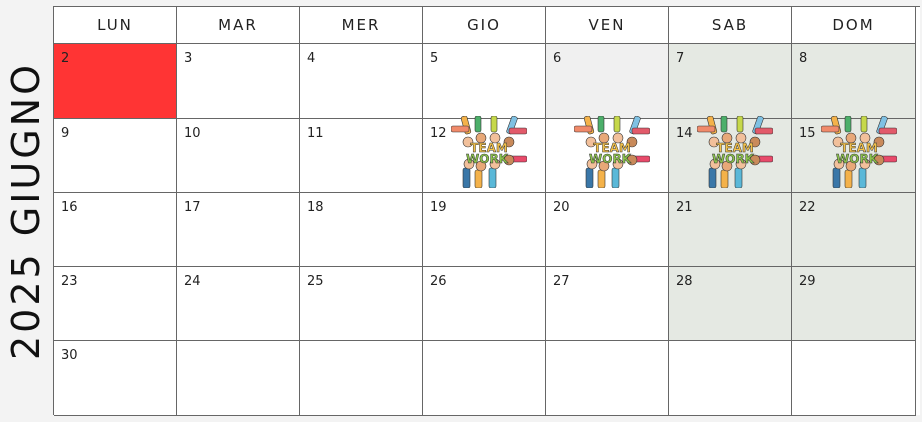 The height and width of the screenshot is (422, 922). I want to click on day-cell-8: 8, so click(854, 81).